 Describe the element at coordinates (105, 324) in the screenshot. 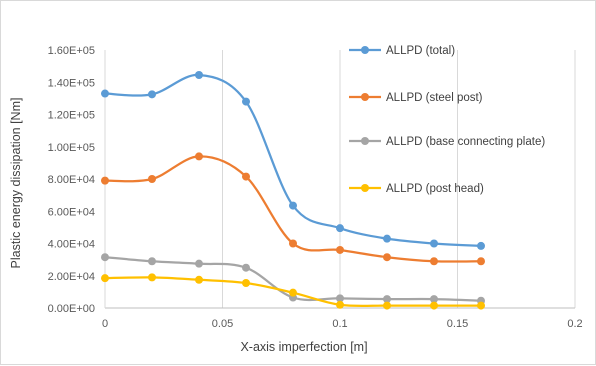

I see `x-tick-label: 0` at that location.